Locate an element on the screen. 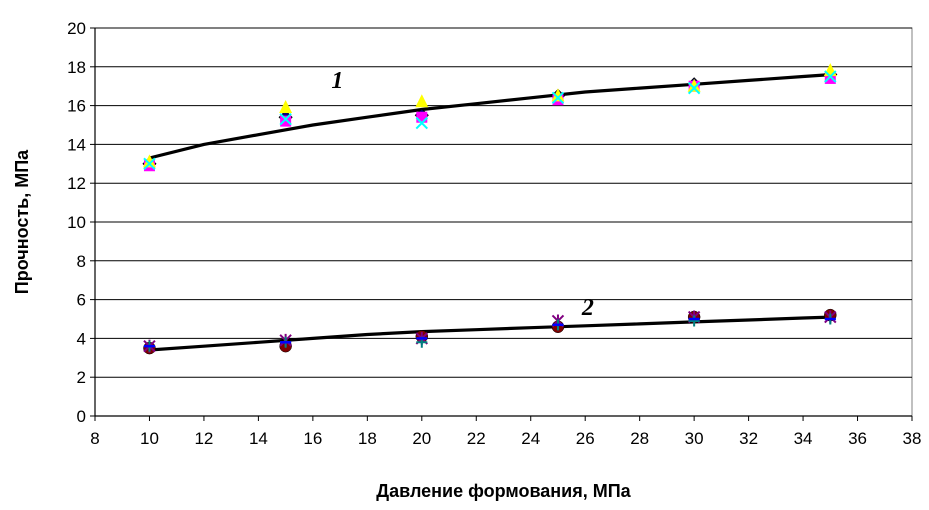 This screenshot has height=510, width=929. y-tick-label: 16 is located at coordinates (76, 106).